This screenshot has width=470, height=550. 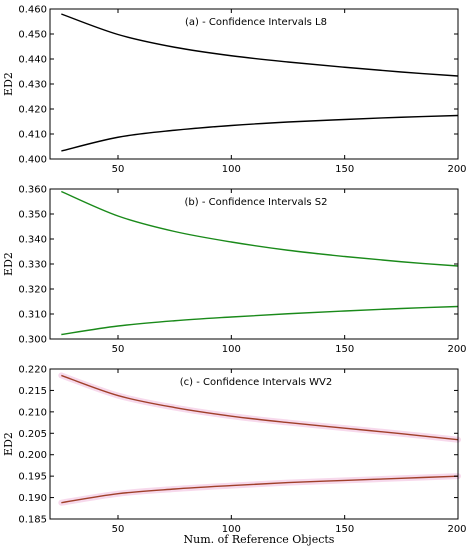 I want to click on y-tick-label: 0.330, so click(x=32, y=265).